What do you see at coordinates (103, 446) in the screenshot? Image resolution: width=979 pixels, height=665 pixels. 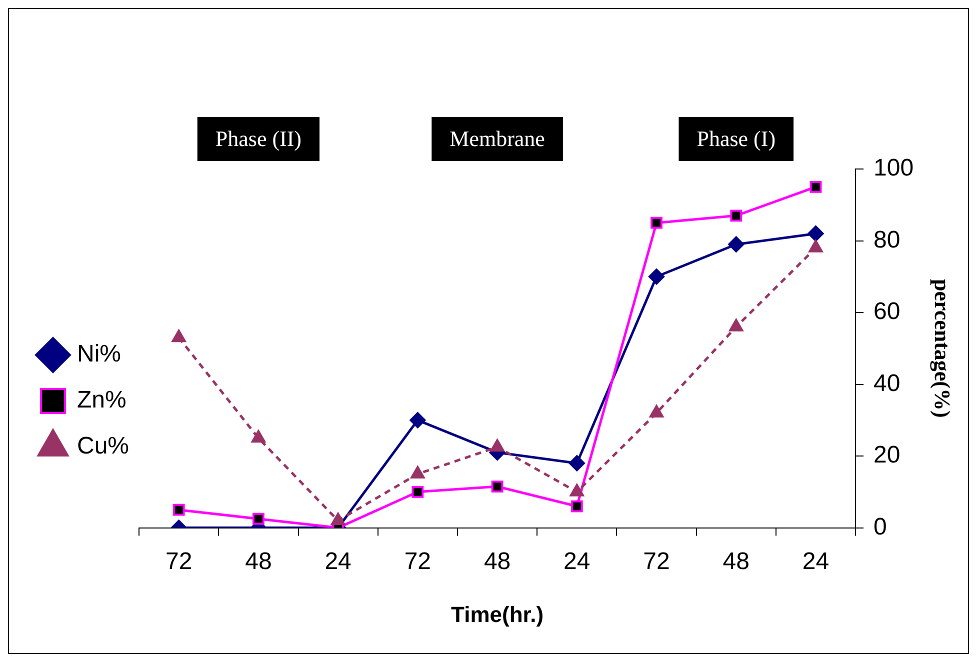 I see `legend-label: Cu%` at bounding box center [103, 446].